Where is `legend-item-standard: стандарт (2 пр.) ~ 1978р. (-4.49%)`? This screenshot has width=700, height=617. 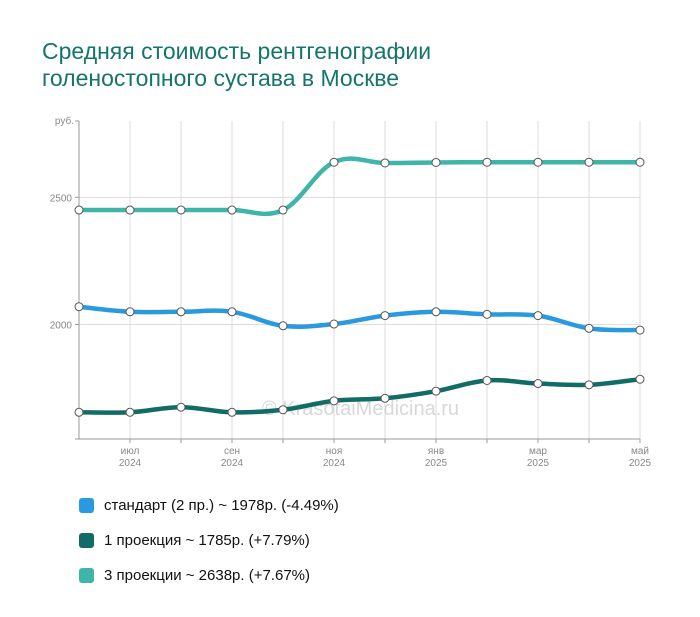
legend-item-standard: стандарт (2 пр.) ~ 1978р. (-4.49%) is located at coordinates (209, 505).